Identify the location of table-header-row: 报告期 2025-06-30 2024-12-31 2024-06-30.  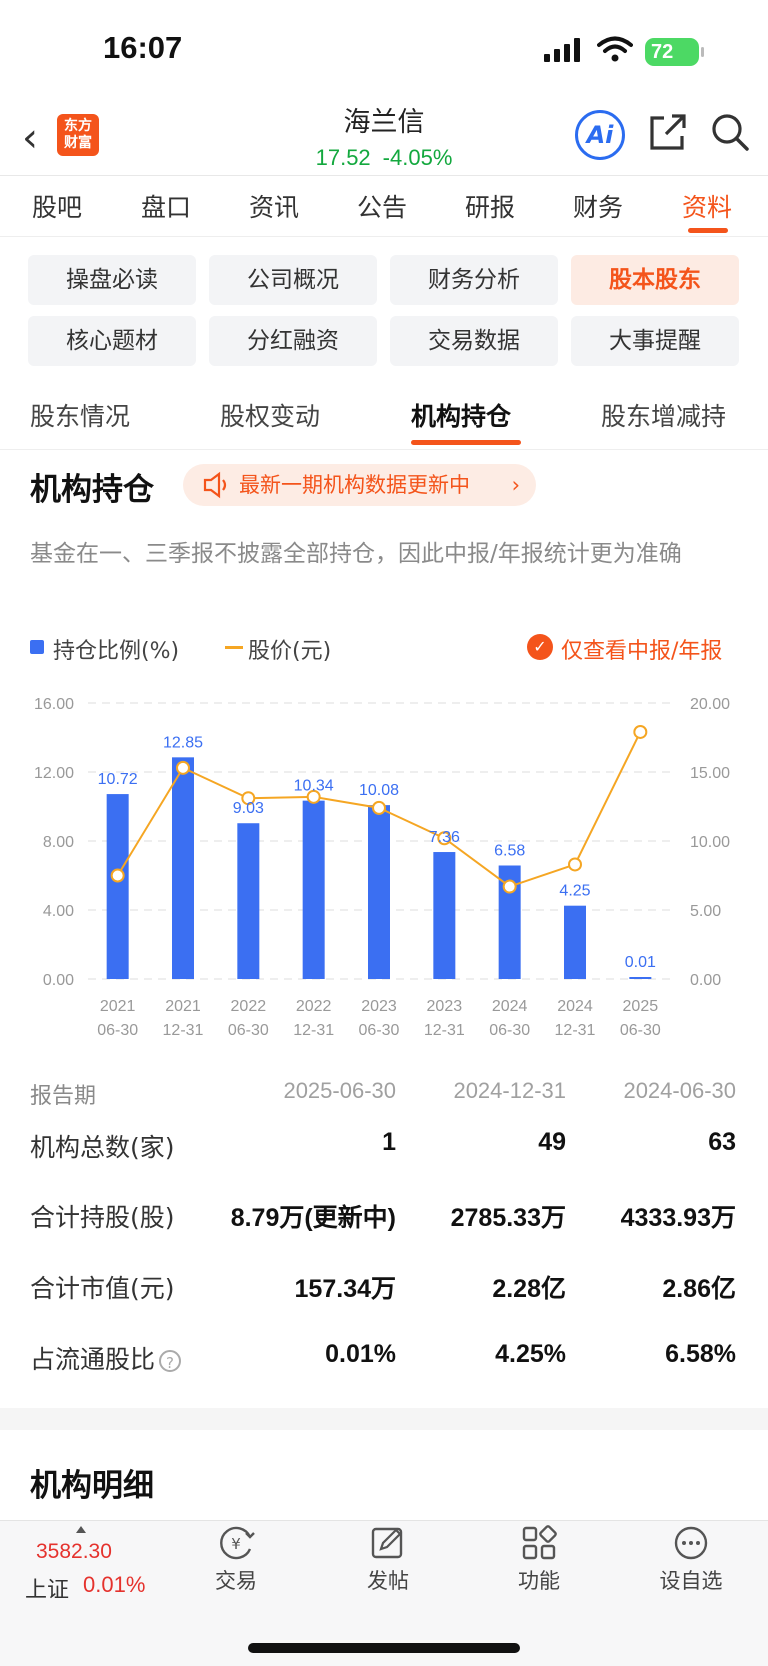
(384, 1093).